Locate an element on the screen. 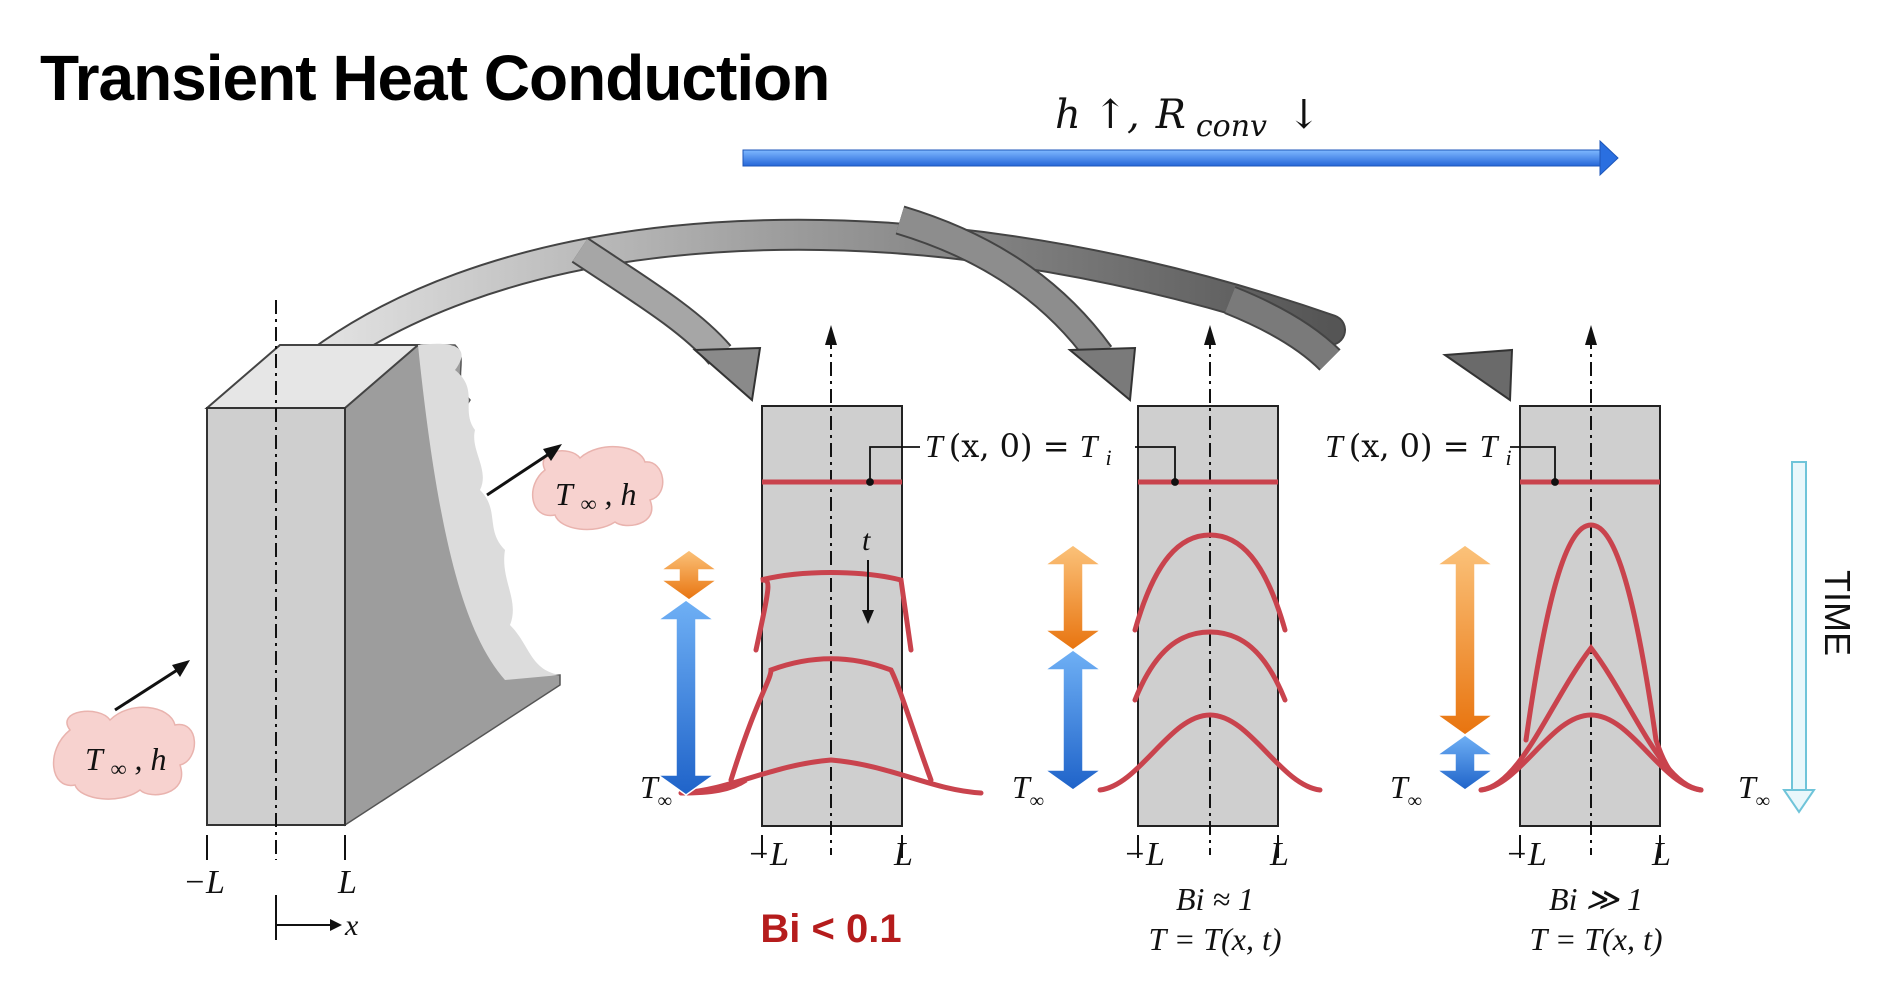 This screenshot has height=999, width=1877. fluid-left-label: T ∞ , h is located at coordinates (125, 762).